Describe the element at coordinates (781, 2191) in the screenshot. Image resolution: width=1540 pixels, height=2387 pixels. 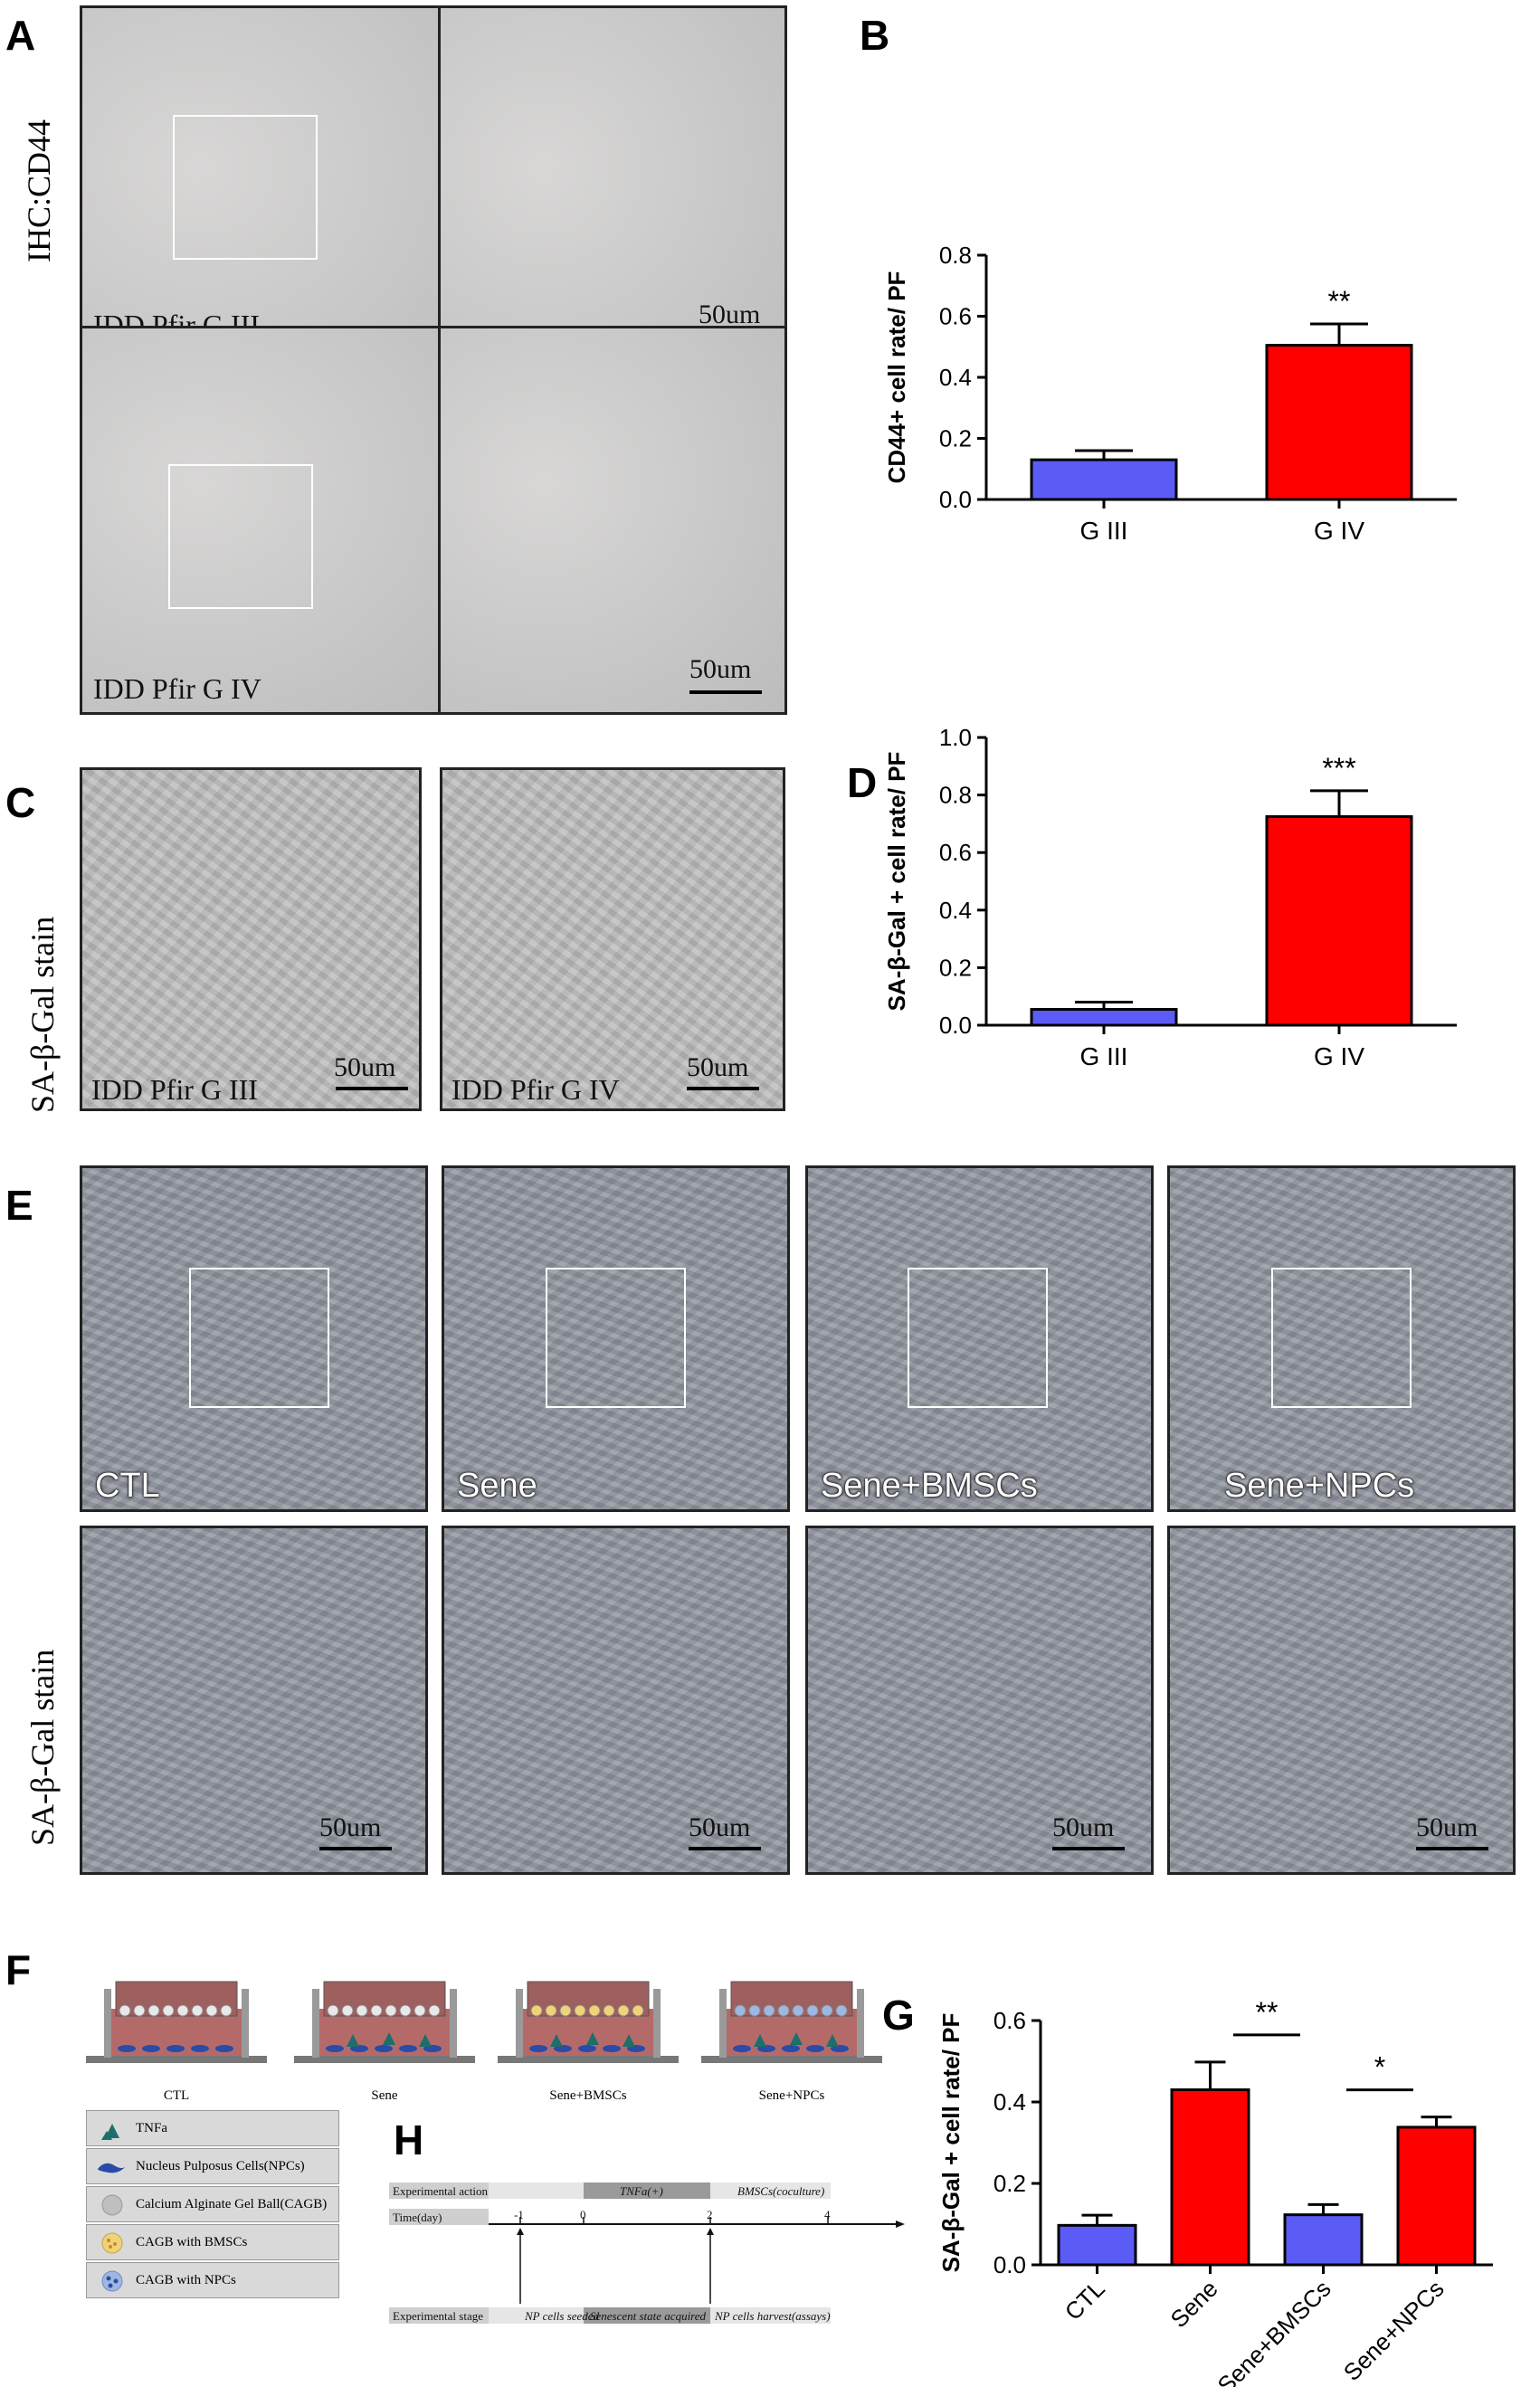
I see `timeline-action-bmscs: BMSCs(coculture)` at that location.